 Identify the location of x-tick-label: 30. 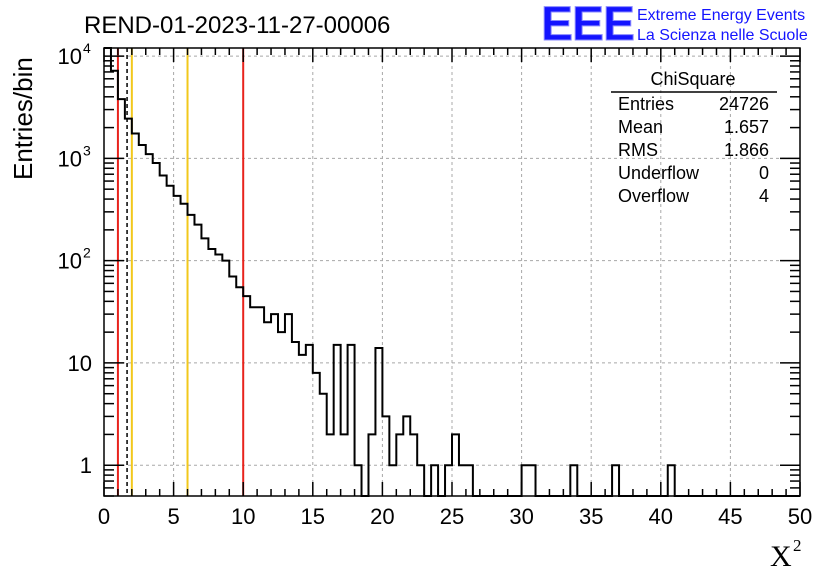
(521, 516).